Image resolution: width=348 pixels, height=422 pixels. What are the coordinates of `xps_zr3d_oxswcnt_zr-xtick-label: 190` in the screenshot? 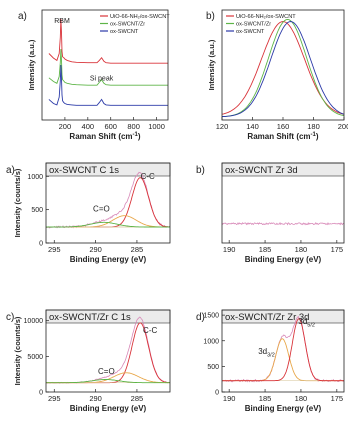 It's located at (229, 398).